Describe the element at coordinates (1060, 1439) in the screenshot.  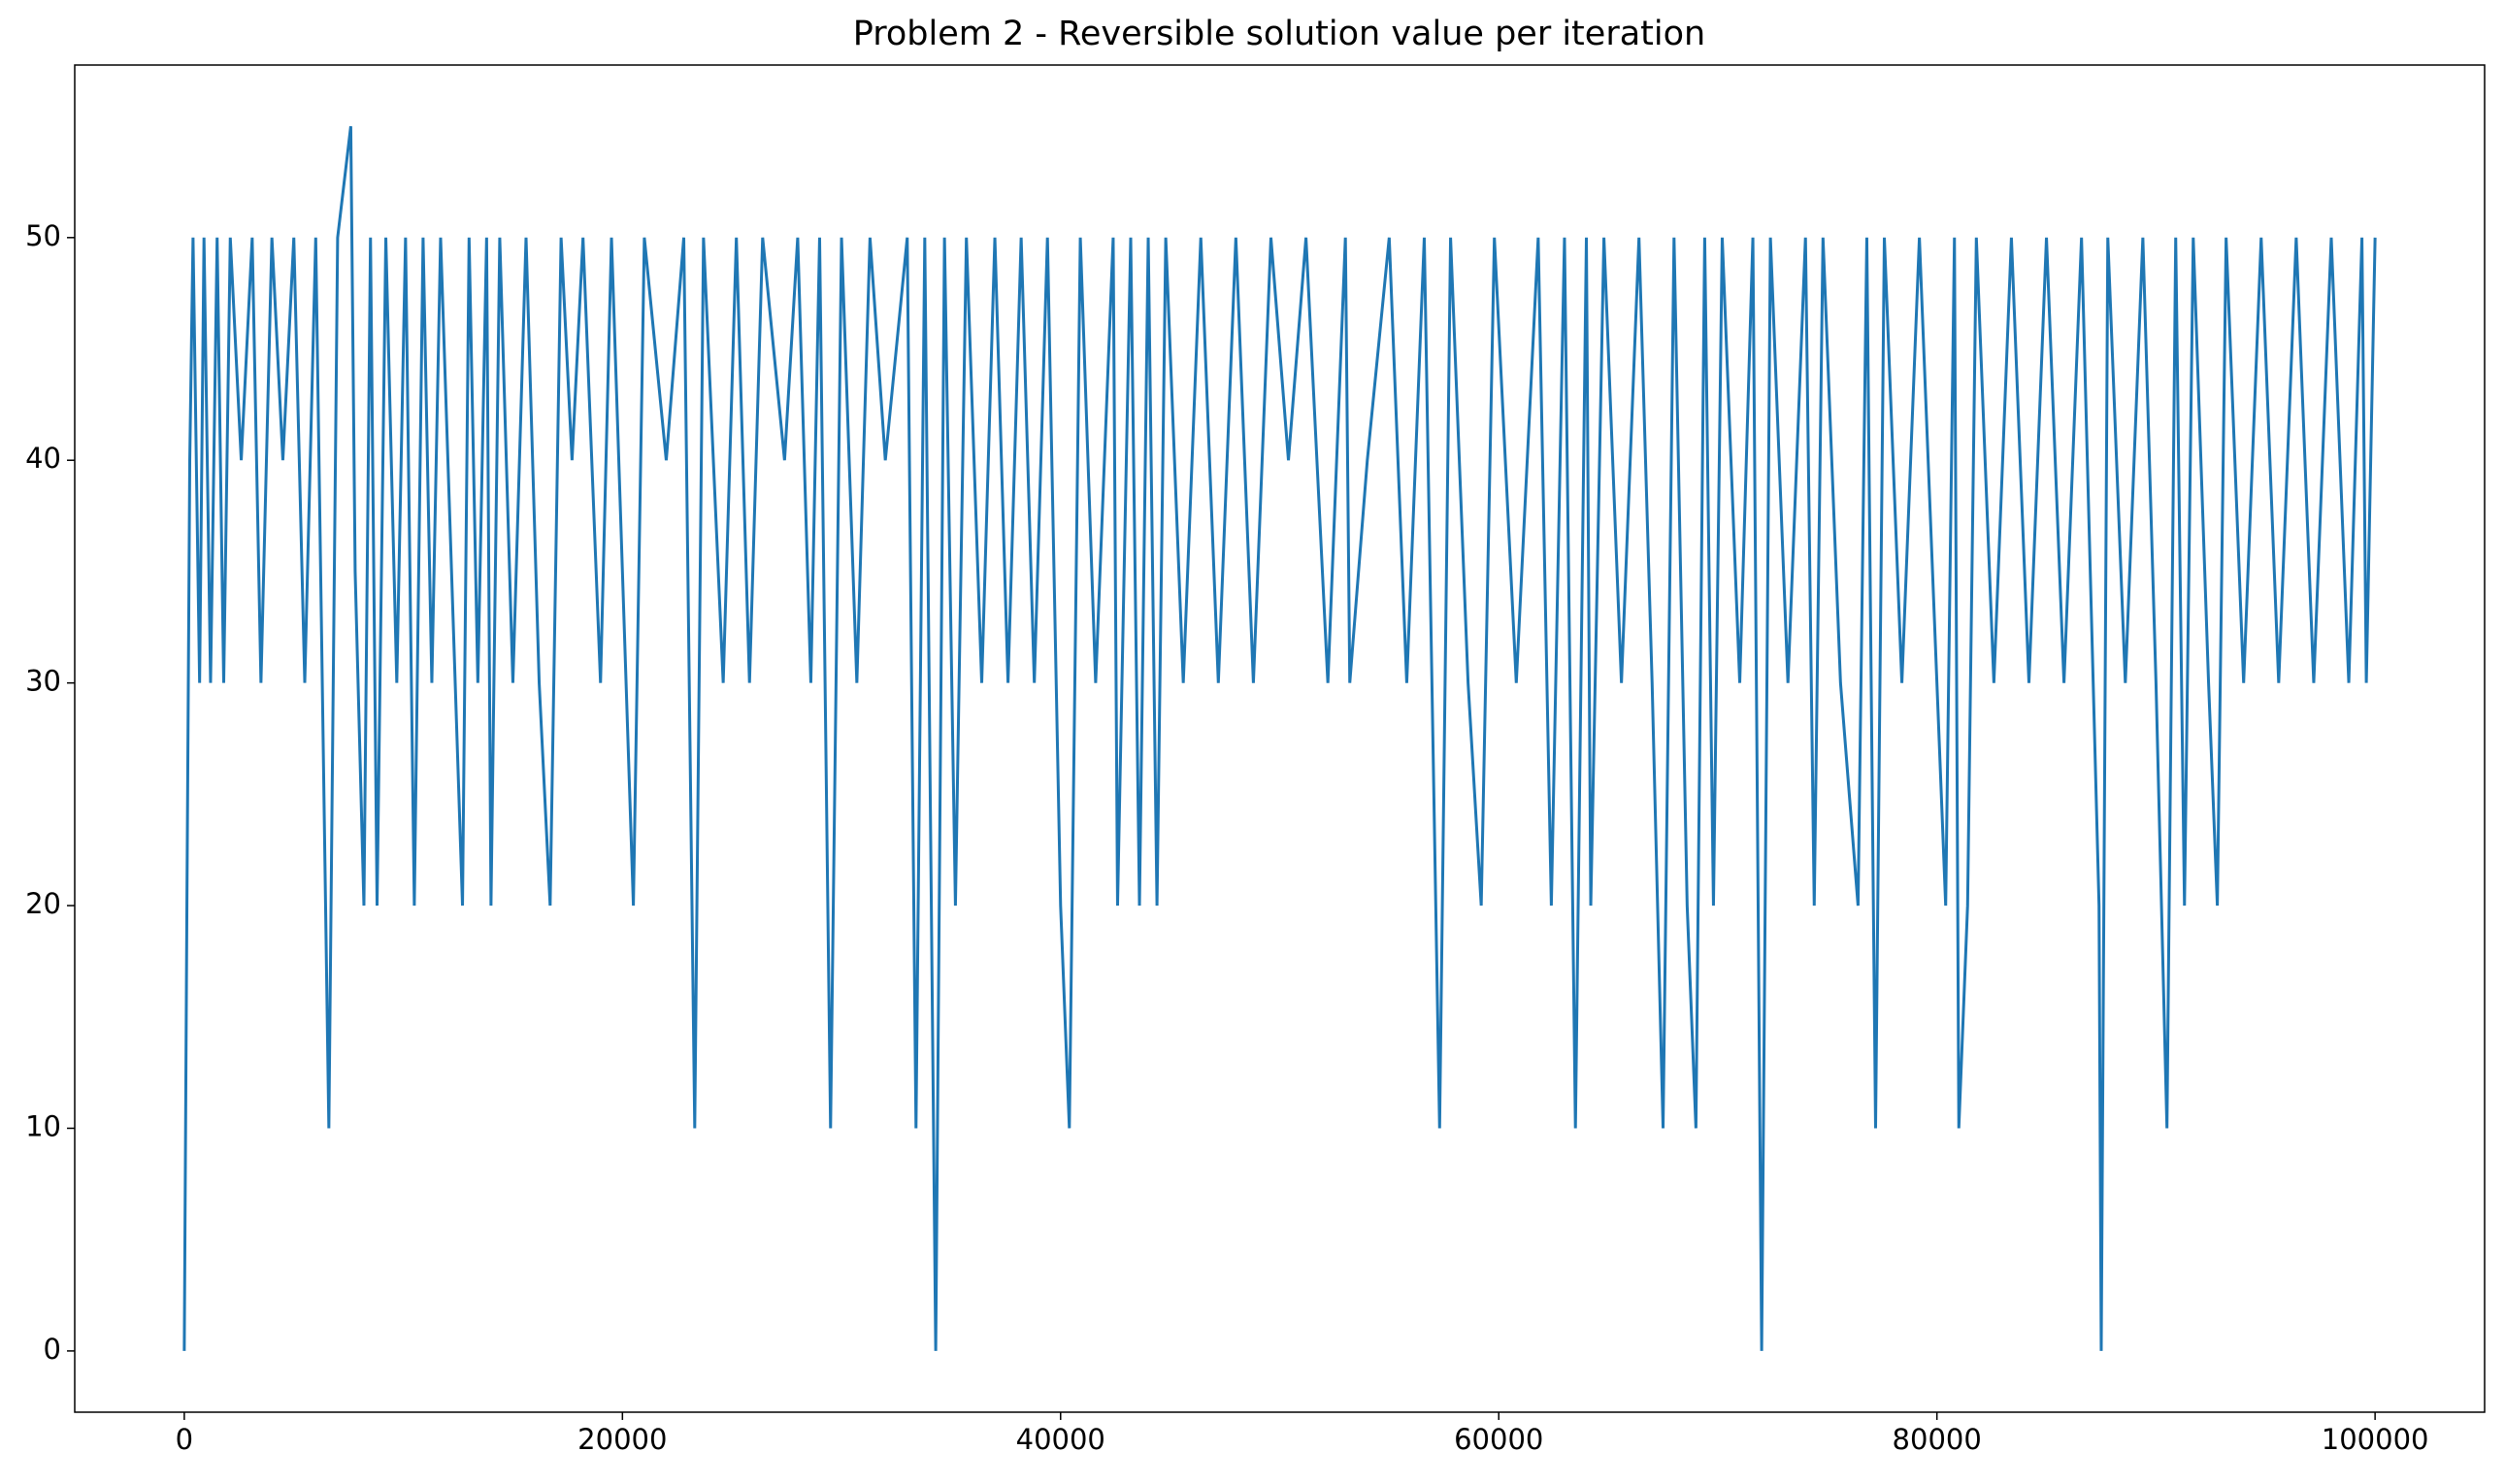
I see `x-tick-label: 40000` at that location.